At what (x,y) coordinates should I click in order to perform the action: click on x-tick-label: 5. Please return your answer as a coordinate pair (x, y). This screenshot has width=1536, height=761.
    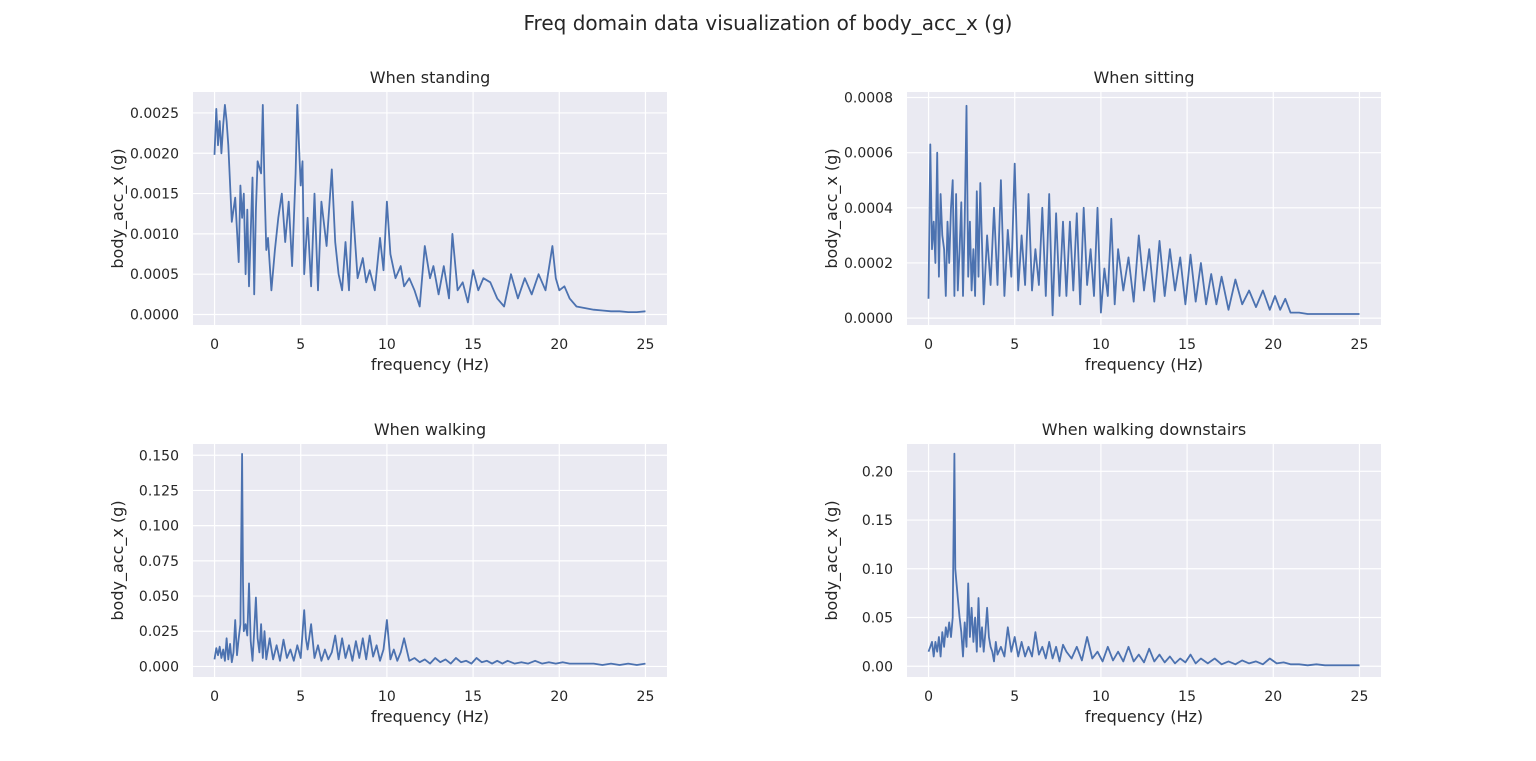
    Looking at the image, I should click on (1014, 697).